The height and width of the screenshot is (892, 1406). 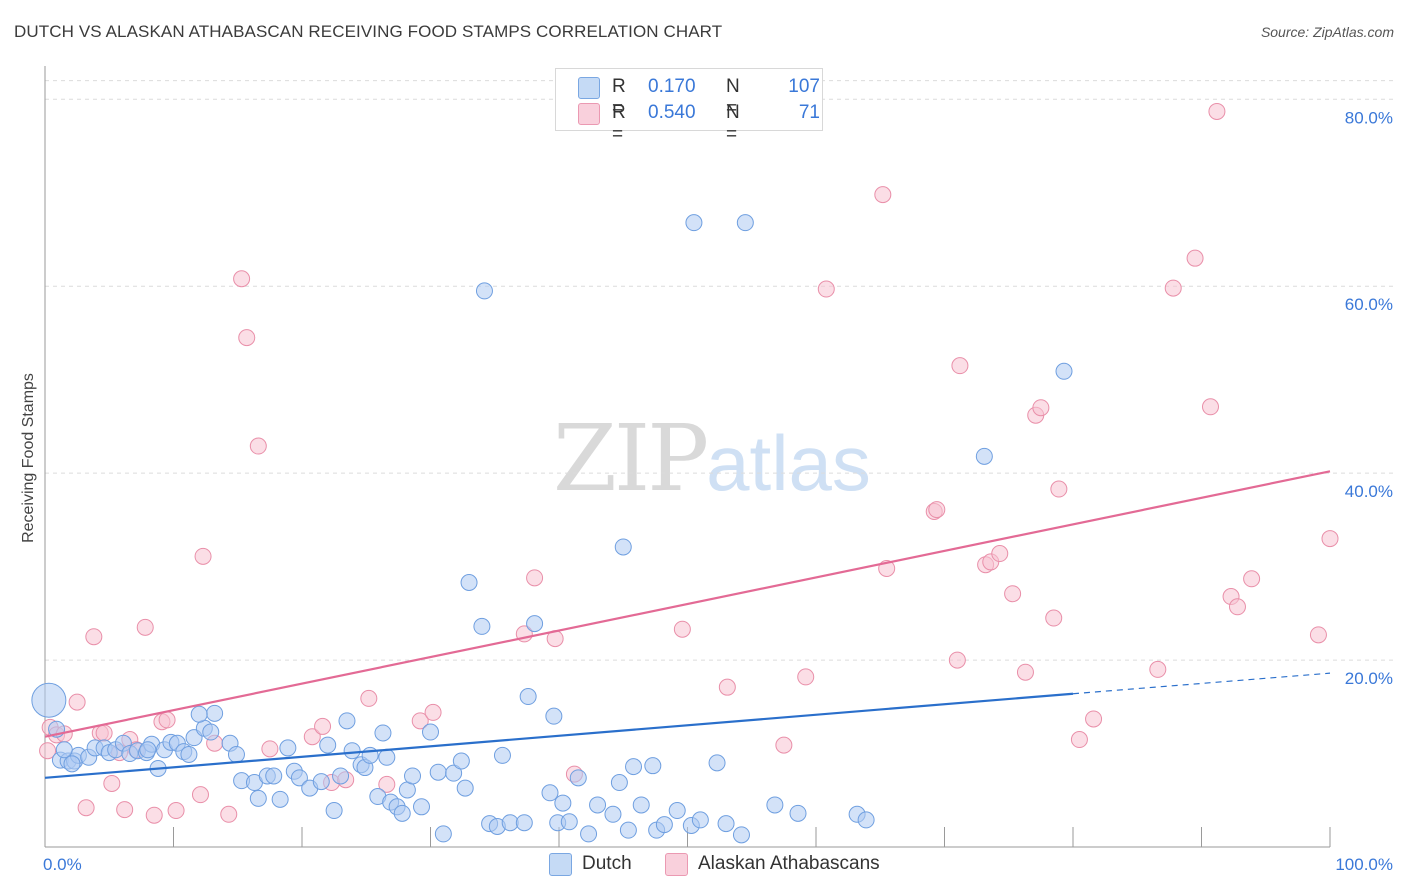 I want to click on legend-r-label: R =, so click(x=619, y=97).